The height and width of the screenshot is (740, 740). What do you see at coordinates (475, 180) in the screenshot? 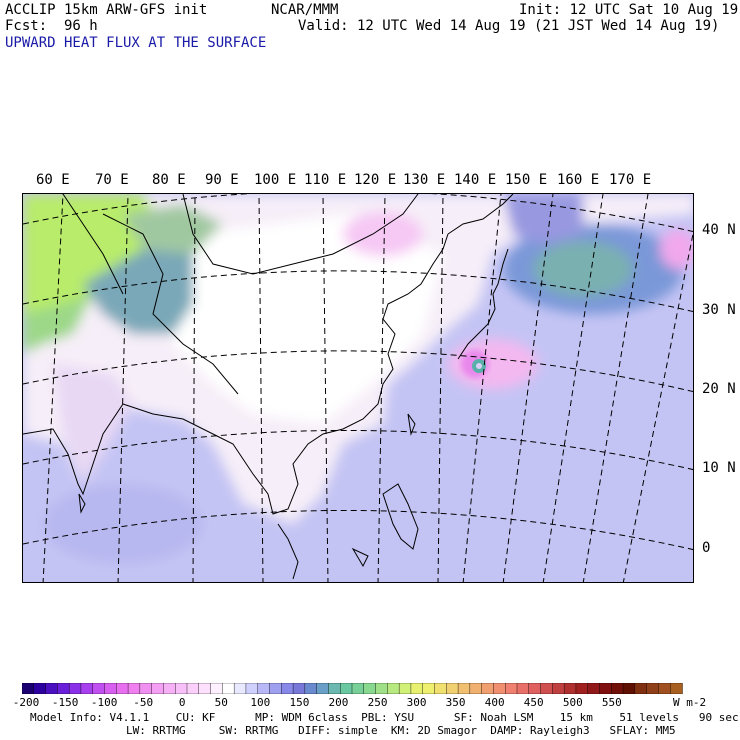
I see `lon-label-140: 140 E` at bounding box center [475, 180].